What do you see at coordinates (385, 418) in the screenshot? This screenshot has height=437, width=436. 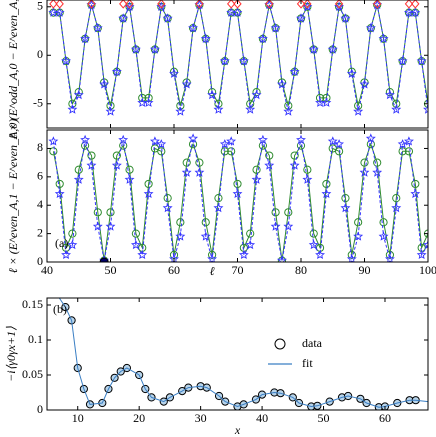 I see `x-tick-label: 60` at bounding box center [385, 418].